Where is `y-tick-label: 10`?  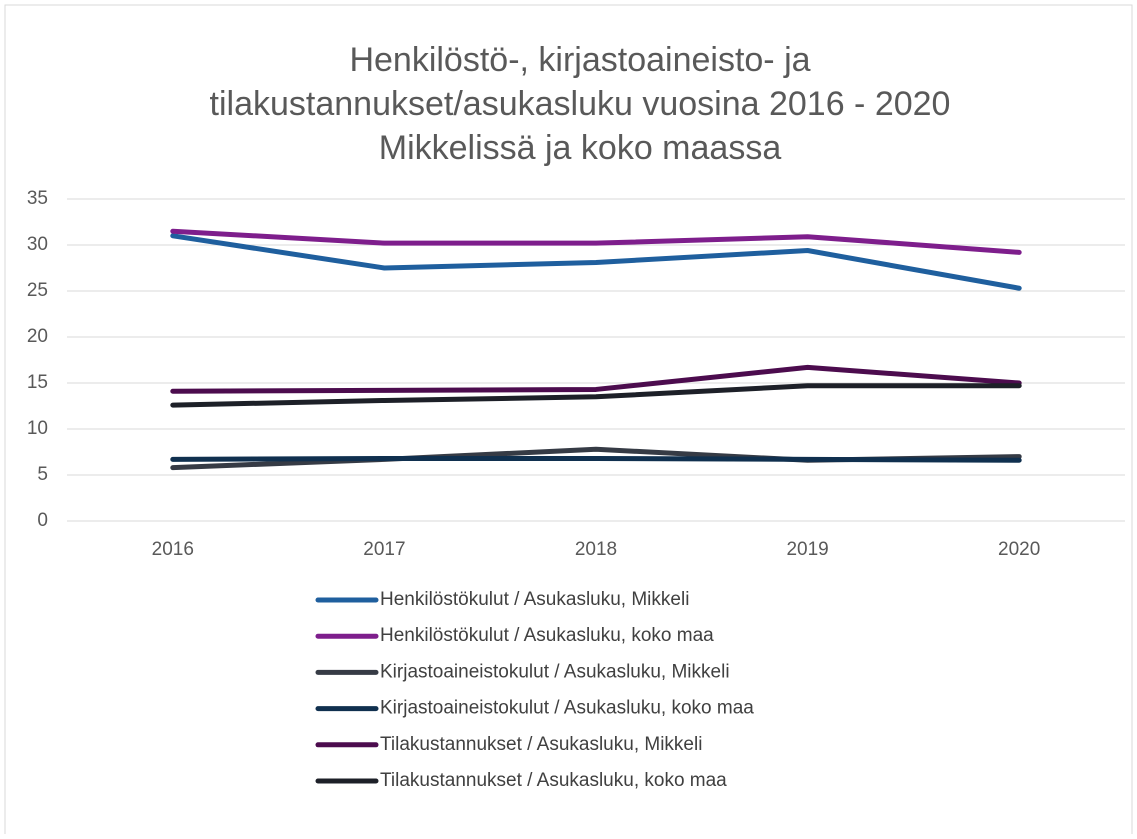
y-tick-label: 10 is located at coordinates (37, 428).